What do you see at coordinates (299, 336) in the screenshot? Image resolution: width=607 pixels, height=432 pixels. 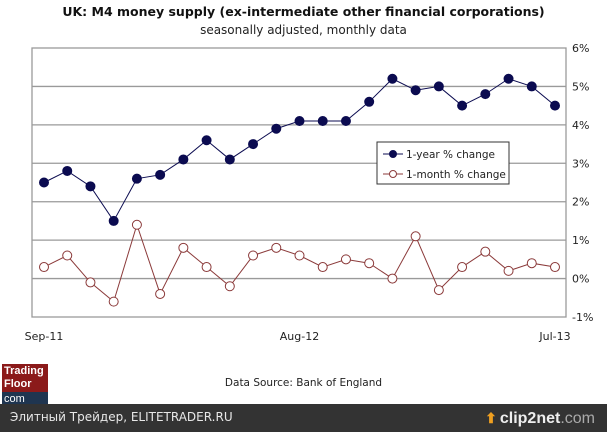 I see `x-tick-label: Aug-12` at bounding box center [299, 336].